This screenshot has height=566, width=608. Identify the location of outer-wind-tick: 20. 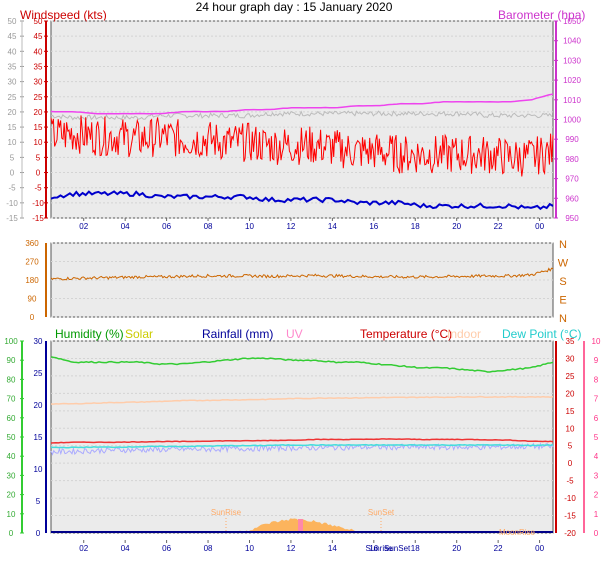
(12, 112).